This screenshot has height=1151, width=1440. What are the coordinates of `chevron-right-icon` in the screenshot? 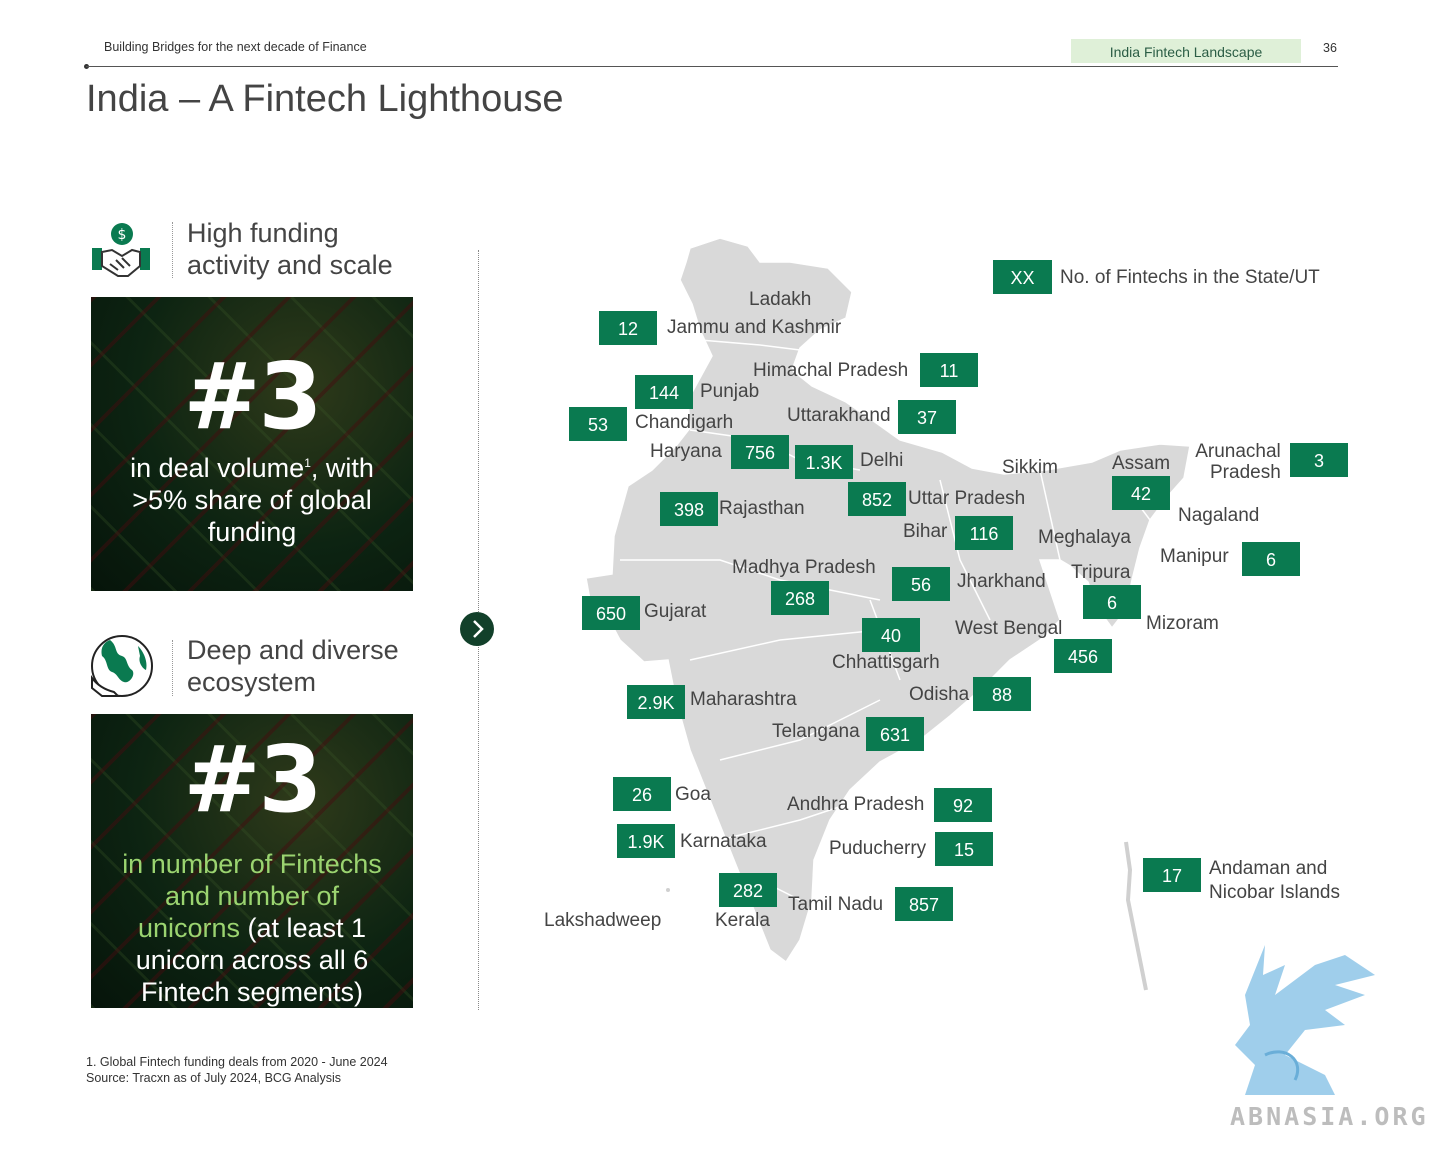 It's located at (477, 629).